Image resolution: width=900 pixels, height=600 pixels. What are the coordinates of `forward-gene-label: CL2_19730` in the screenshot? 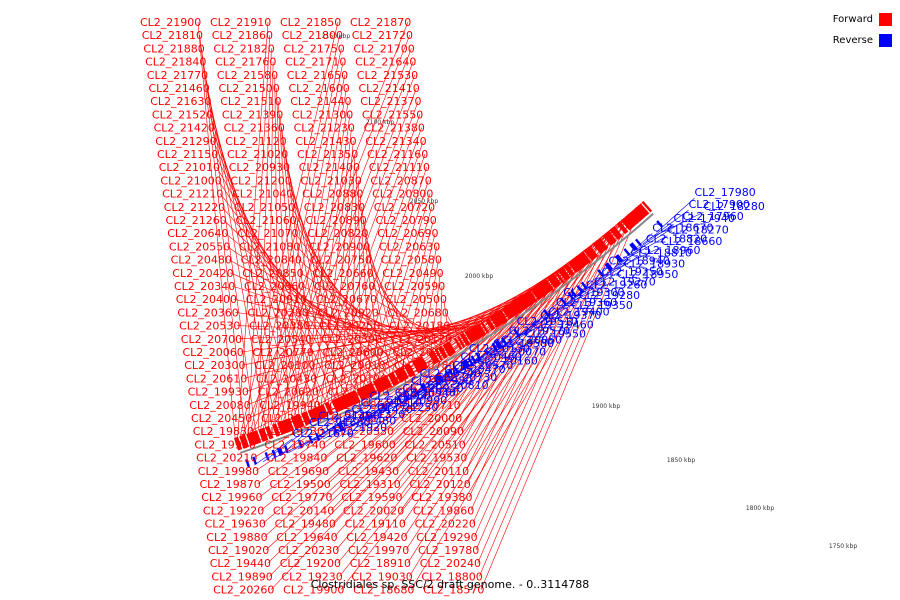 It's located at (293, 431).